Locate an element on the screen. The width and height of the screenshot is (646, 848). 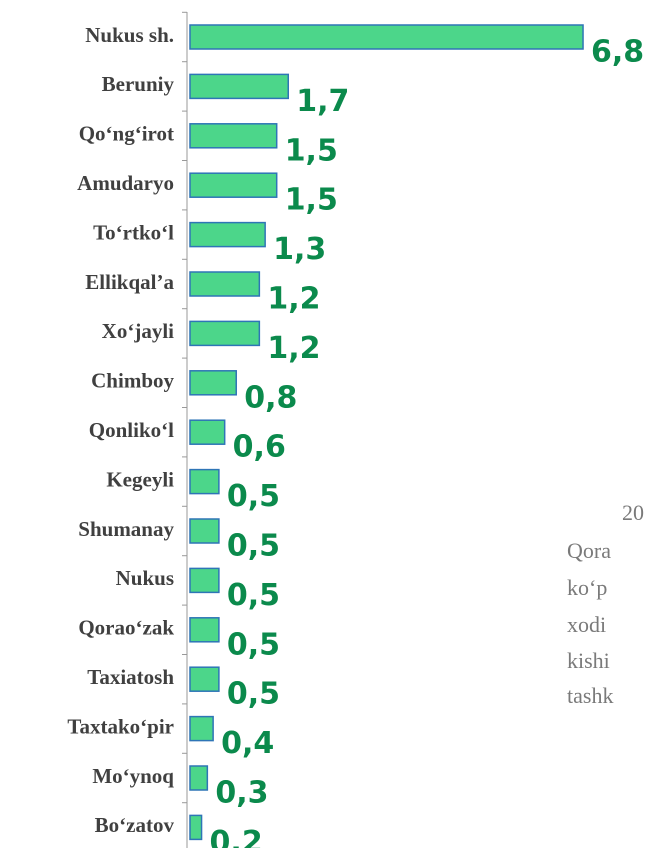
y-tick-label: Qonliko‘l is located at coordinates (131, 430).